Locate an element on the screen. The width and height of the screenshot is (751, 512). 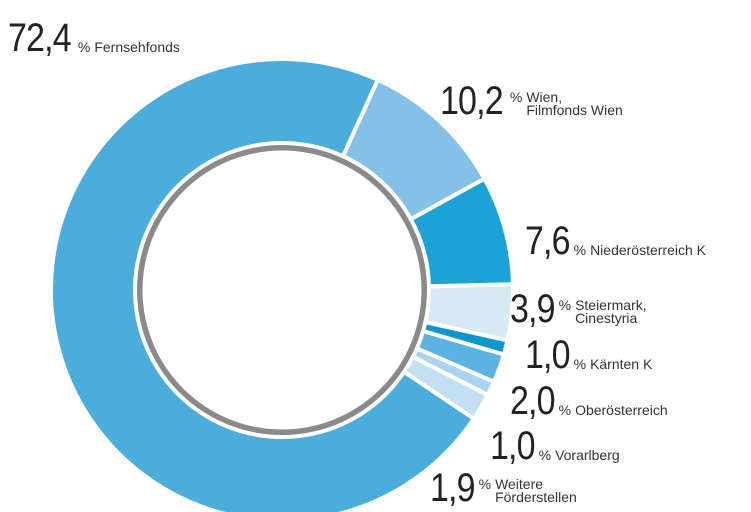
value-label: 2,0 is located at coordinates (533, 401).